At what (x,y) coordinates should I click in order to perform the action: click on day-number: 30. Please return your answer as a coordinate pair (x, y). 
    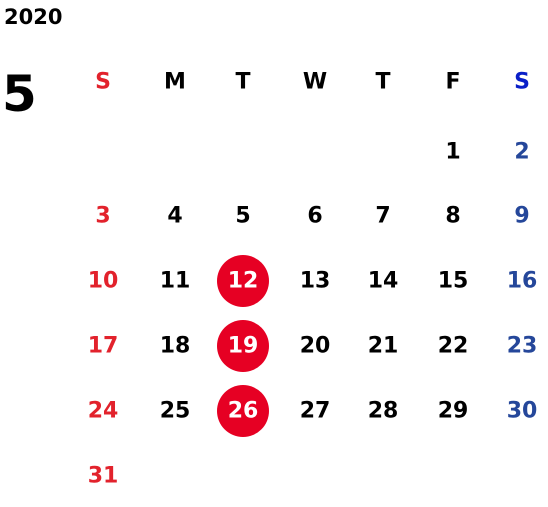
    Looking at the image, I should click on (522, 411).